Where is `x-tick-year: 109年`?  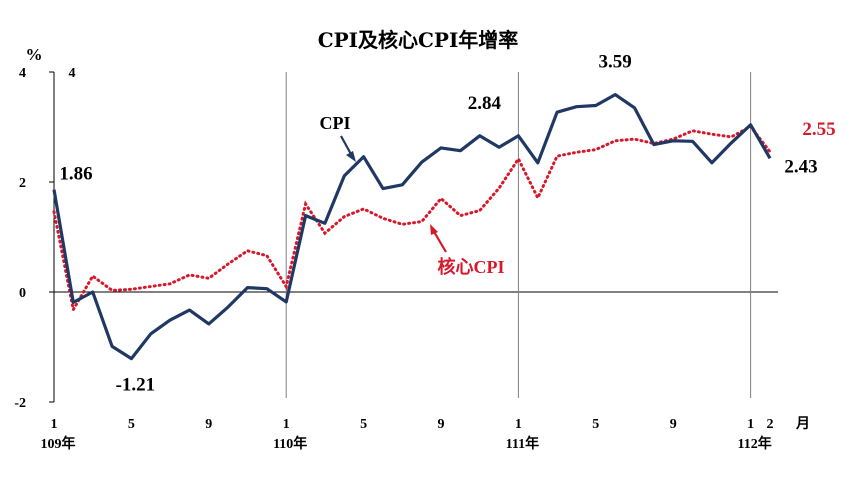 x-tick-year: 109年 is located at coordinates (58, 443).